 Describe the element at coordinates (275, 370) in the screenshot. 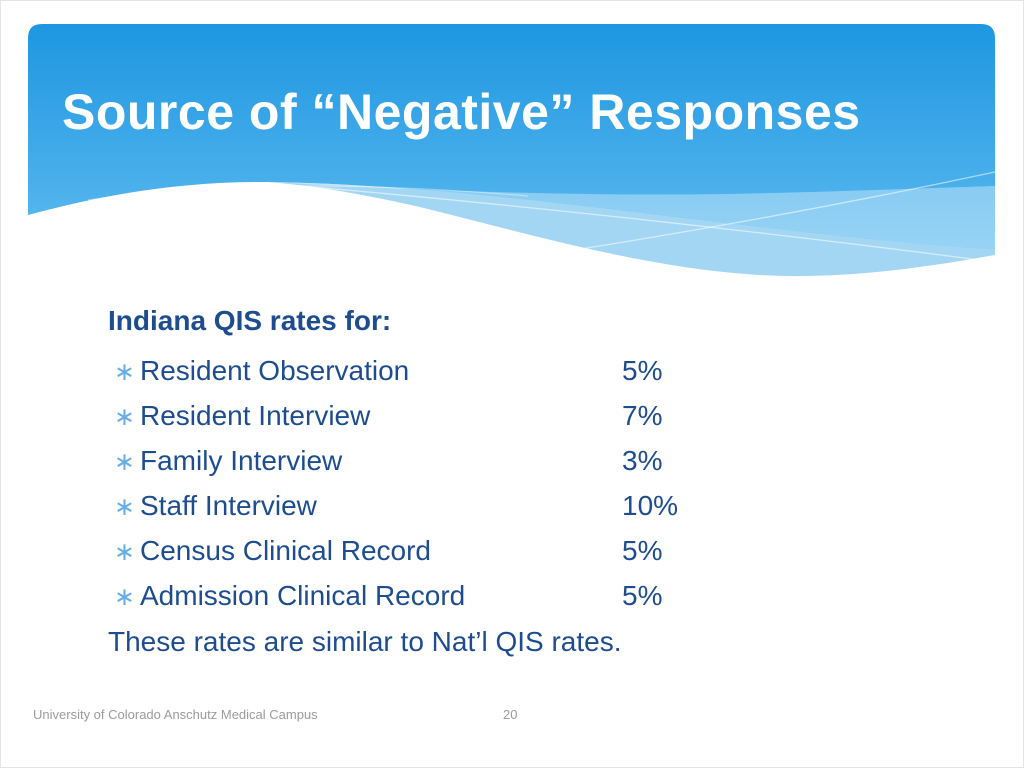

I see `list-item-label: Resident Observation` at that location.